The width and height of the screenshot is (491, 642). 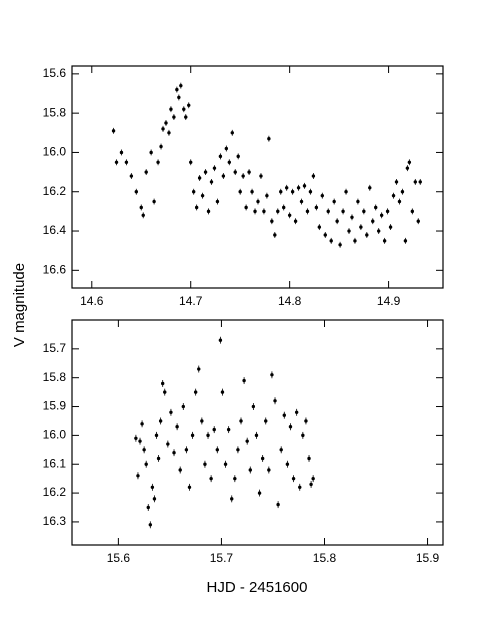 What do you see at coordinates (389, 301) in the screenshot?
I see `x-tick-label: 14.9` at bounding box center [389, 301].